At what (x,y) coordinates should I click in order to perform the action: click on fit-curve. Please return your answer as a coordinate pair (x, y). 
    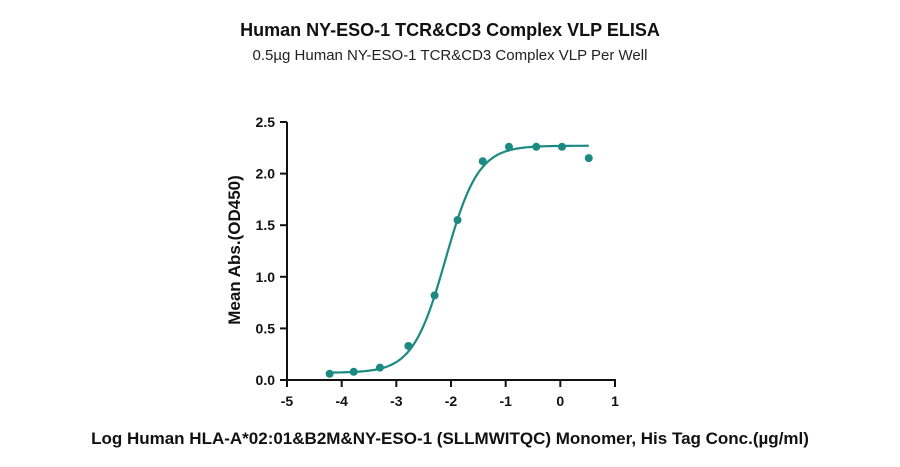
    Looking at the image, I should click on (459, 259).